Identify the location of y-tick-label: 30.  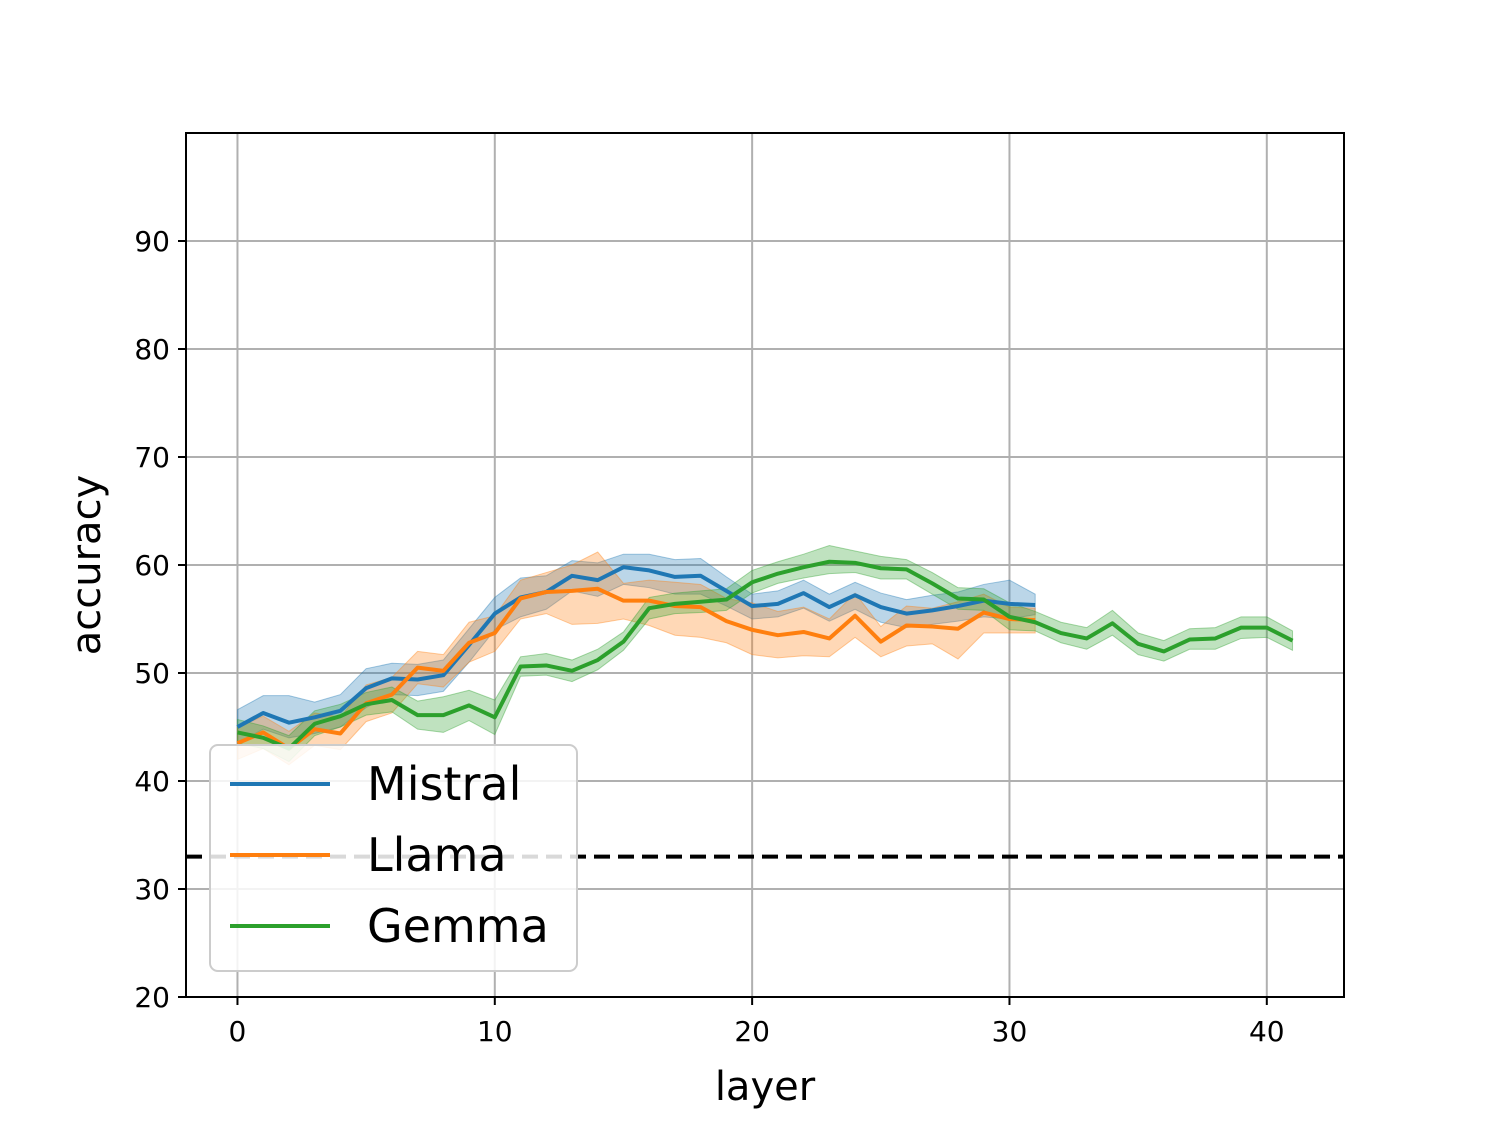
(152, 889).